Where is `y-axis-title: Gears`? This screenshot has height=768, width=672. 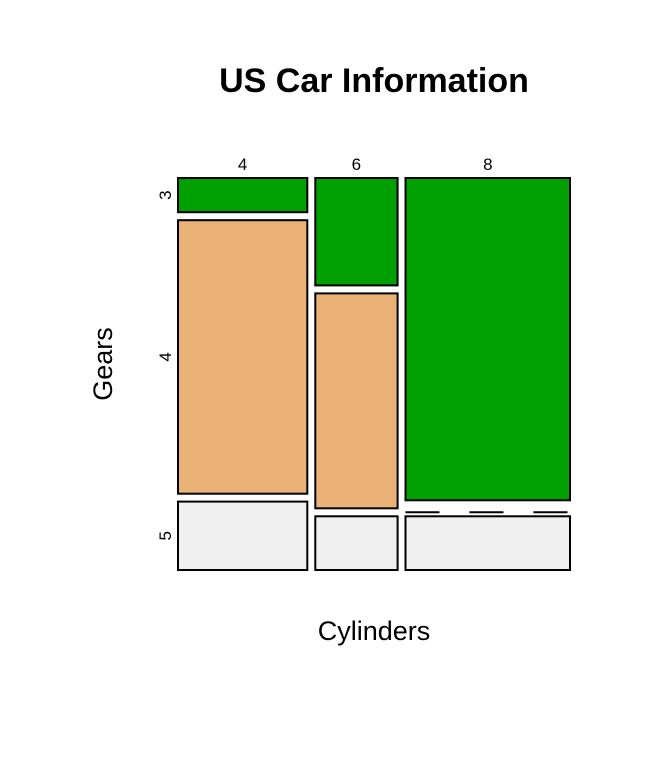 y-axis-title: Gears is located at coordinates (103, 364).